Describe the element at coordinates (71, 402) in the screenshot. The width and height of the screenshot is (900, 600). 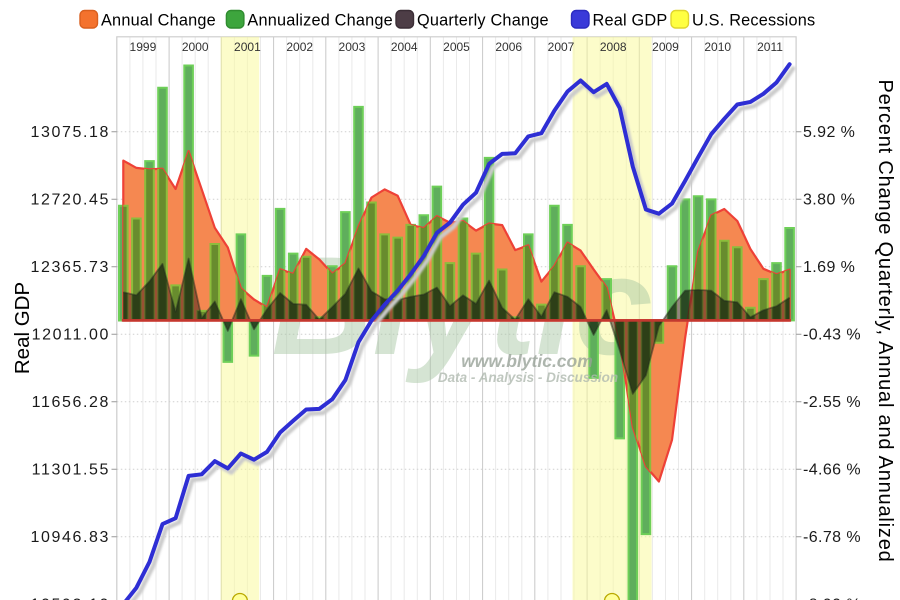
I see `svg-text: 11656.28` at that location.